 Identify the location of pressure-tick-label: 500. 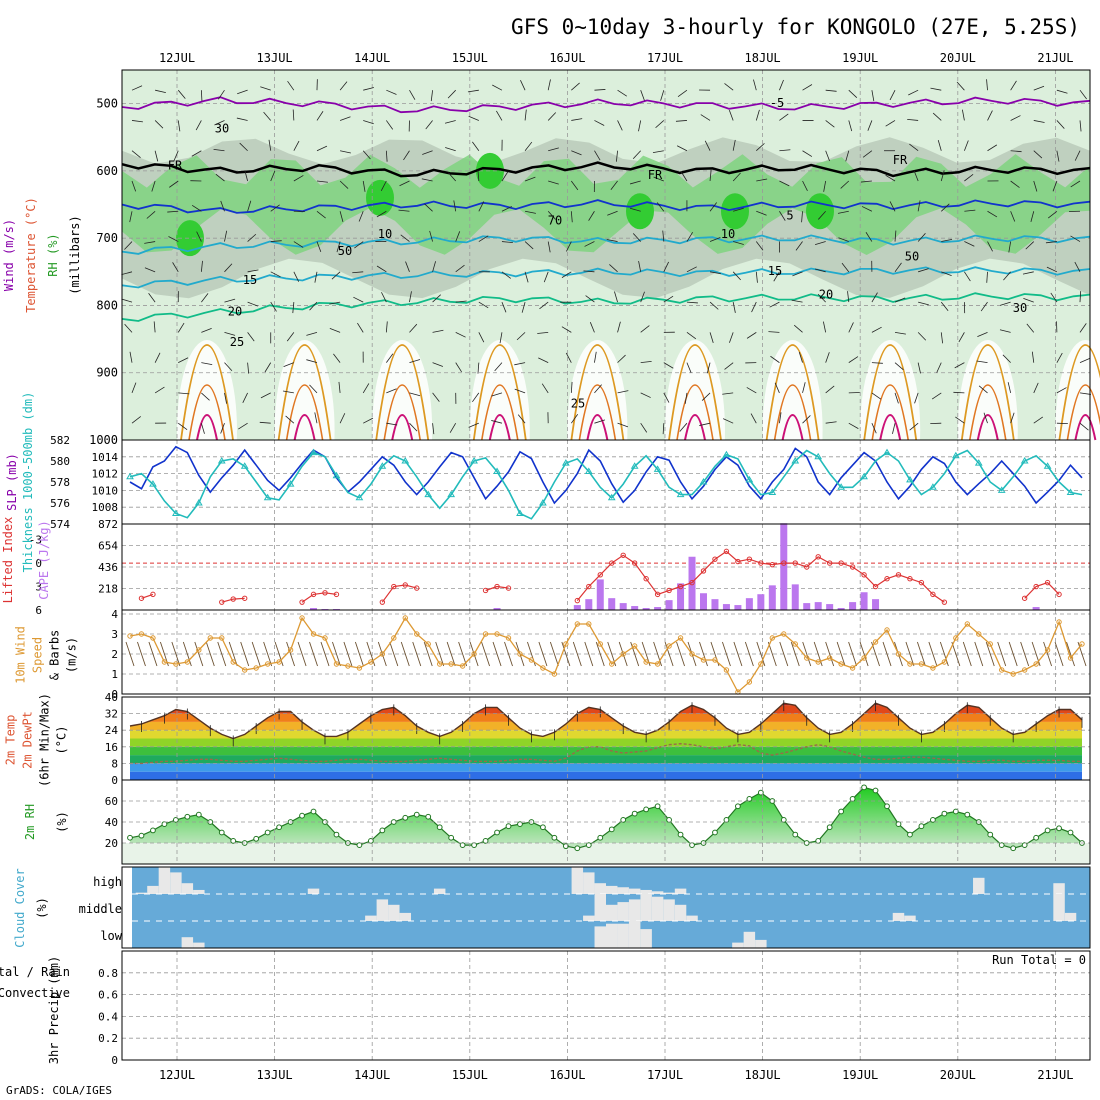
(107, 104).